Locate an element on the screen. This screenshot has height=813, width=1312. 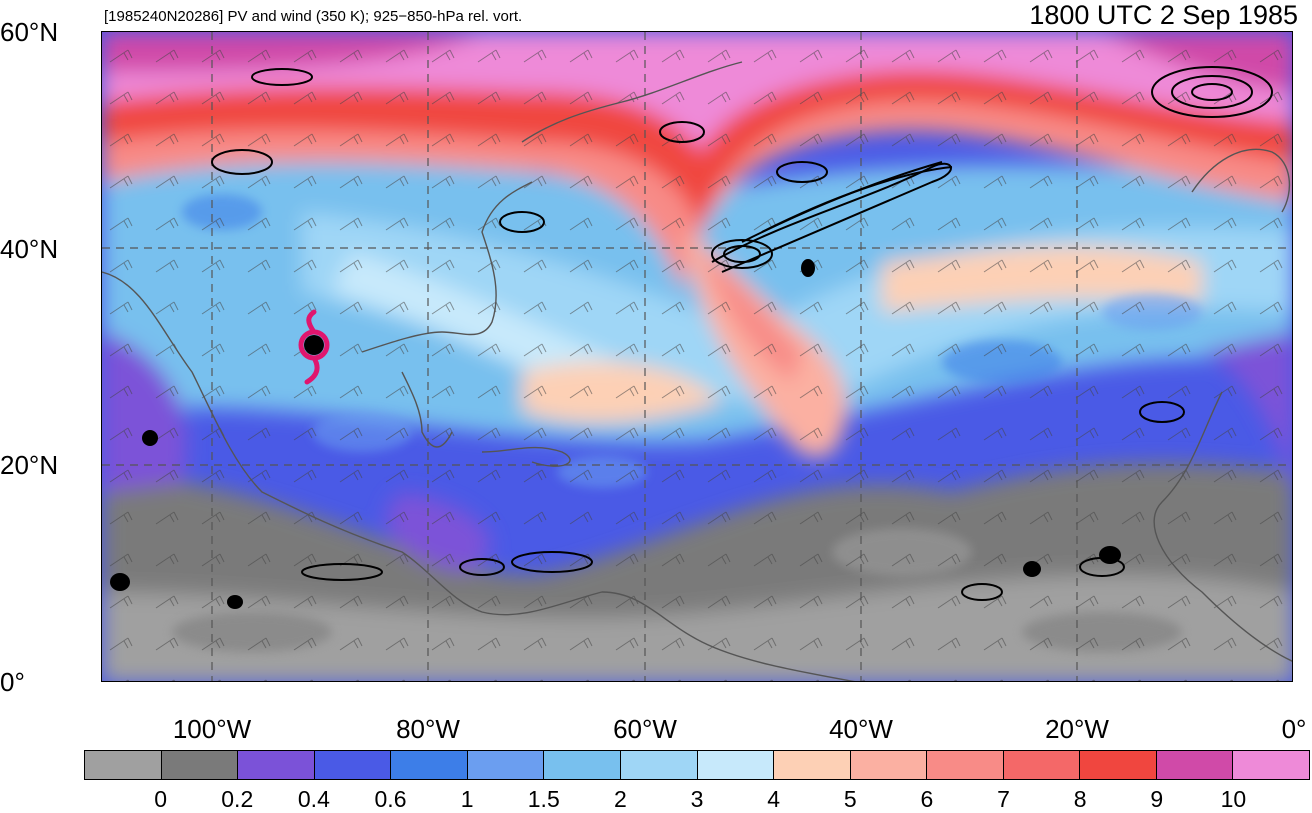
hurricane-symbol is located at coordinates (314, 347).